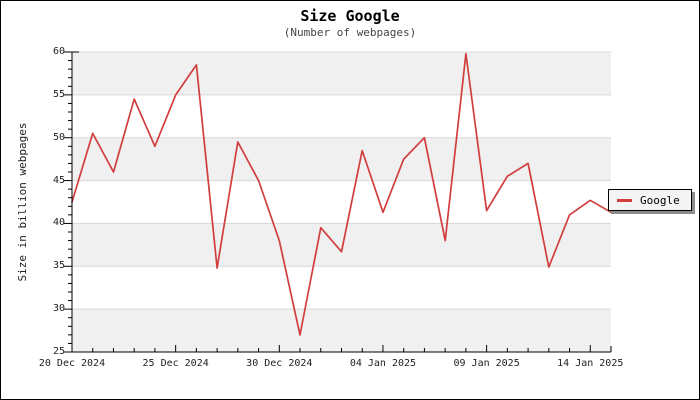 The image size is (700, 400). I want to click on y-tick-label: 50, so click(58, 137).